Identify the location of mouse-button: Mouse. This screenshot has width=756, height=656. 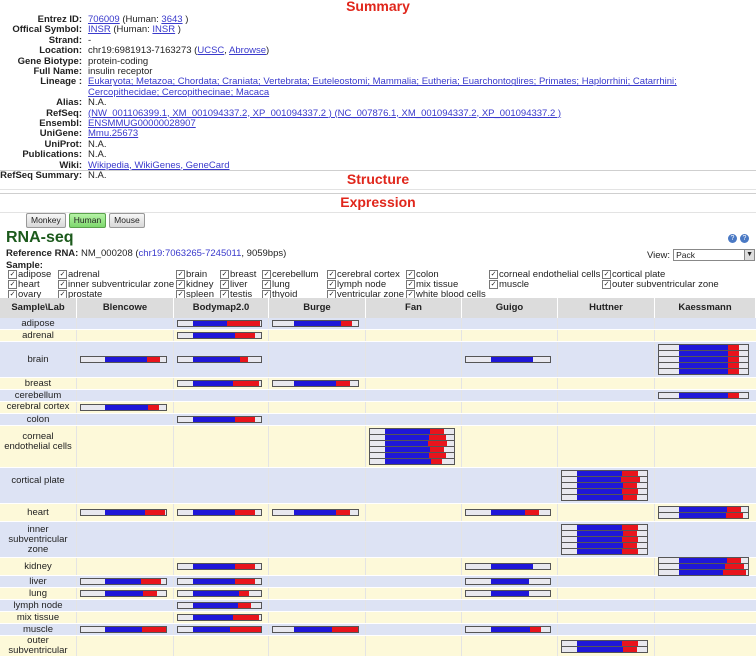
(127, 220).